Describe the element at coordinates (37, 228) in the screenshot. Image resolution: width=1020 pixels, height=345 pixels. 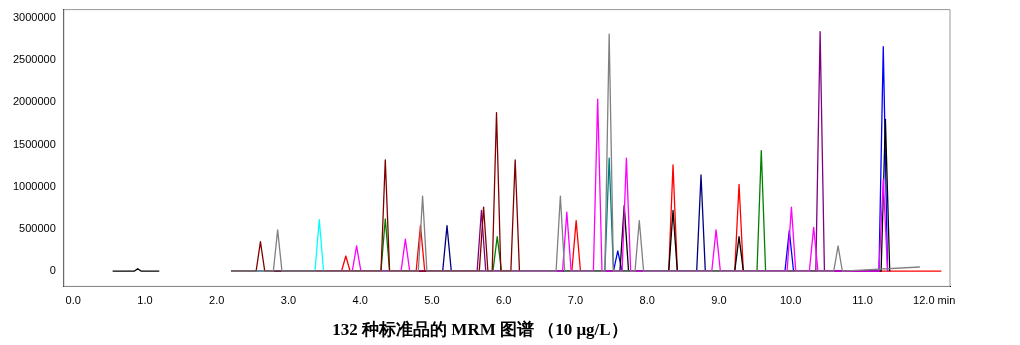
I see `y-tick-label: 500000` at that location.